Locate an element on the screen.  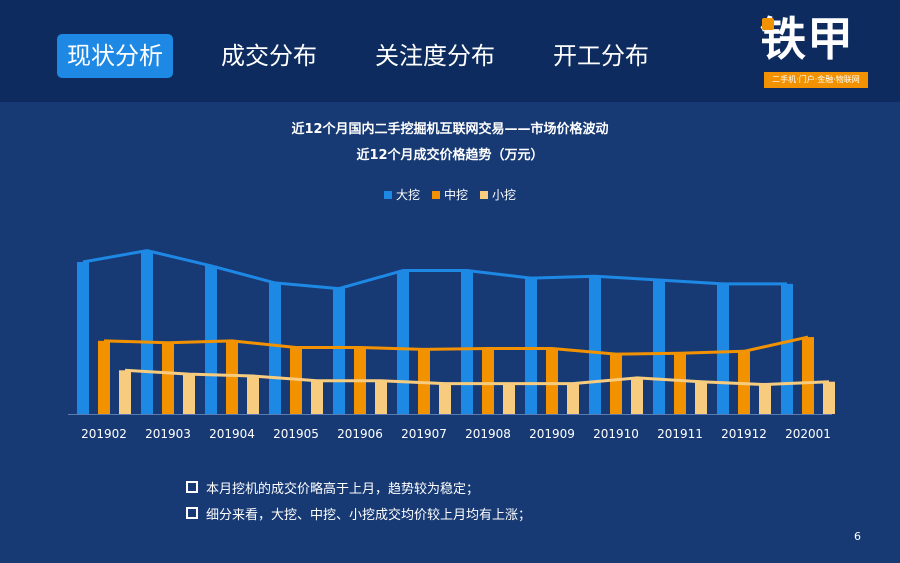
x-tick-label: 201904 is located at coordinates (232, 434).